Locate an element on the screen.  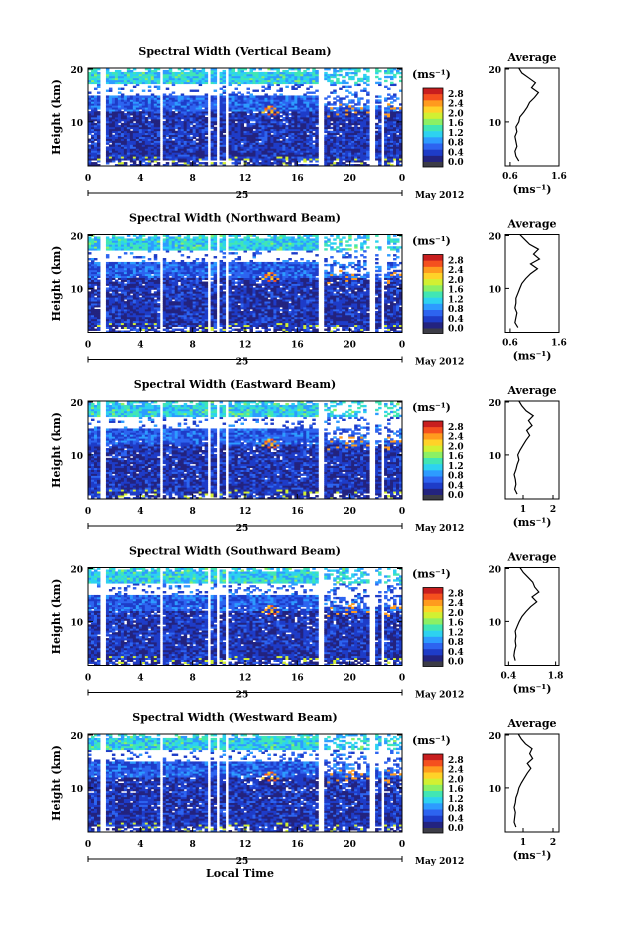
profile-x-tick-label: 2 is located at coordinates (553, 510).